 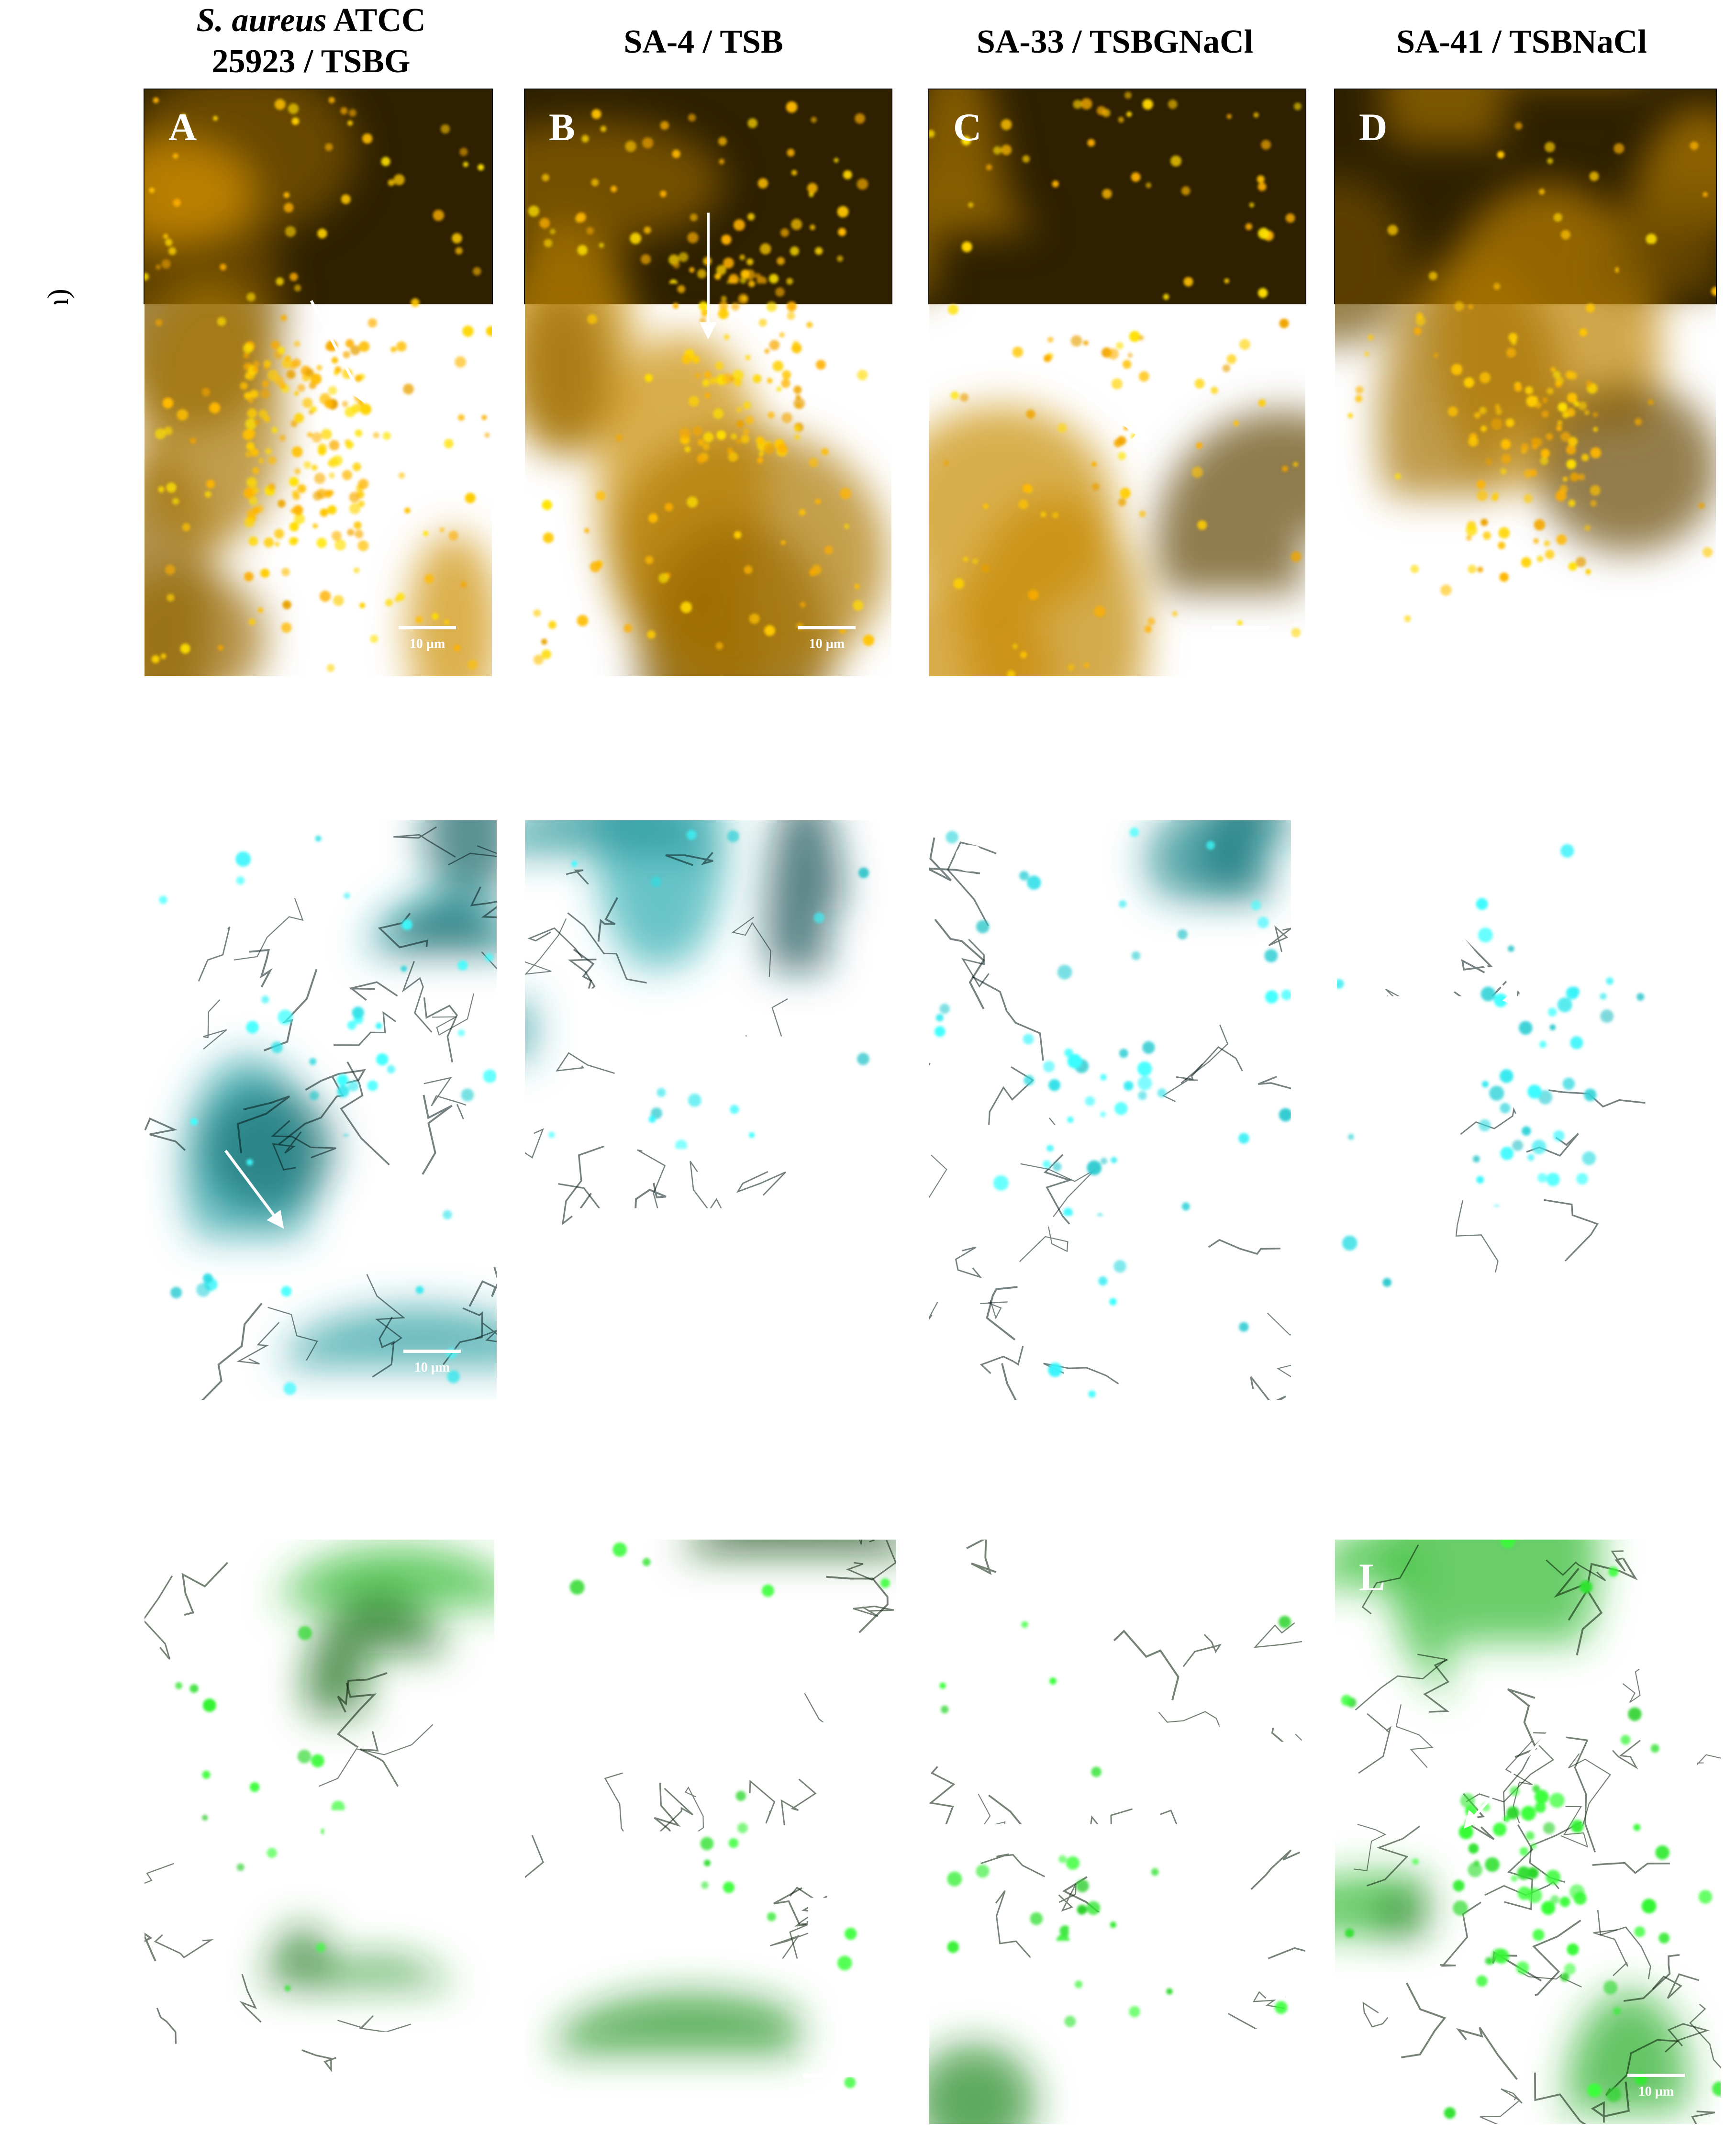 I want to click on micrograph-panel-h: H 10 µm, so click(x=1529, y=1110).